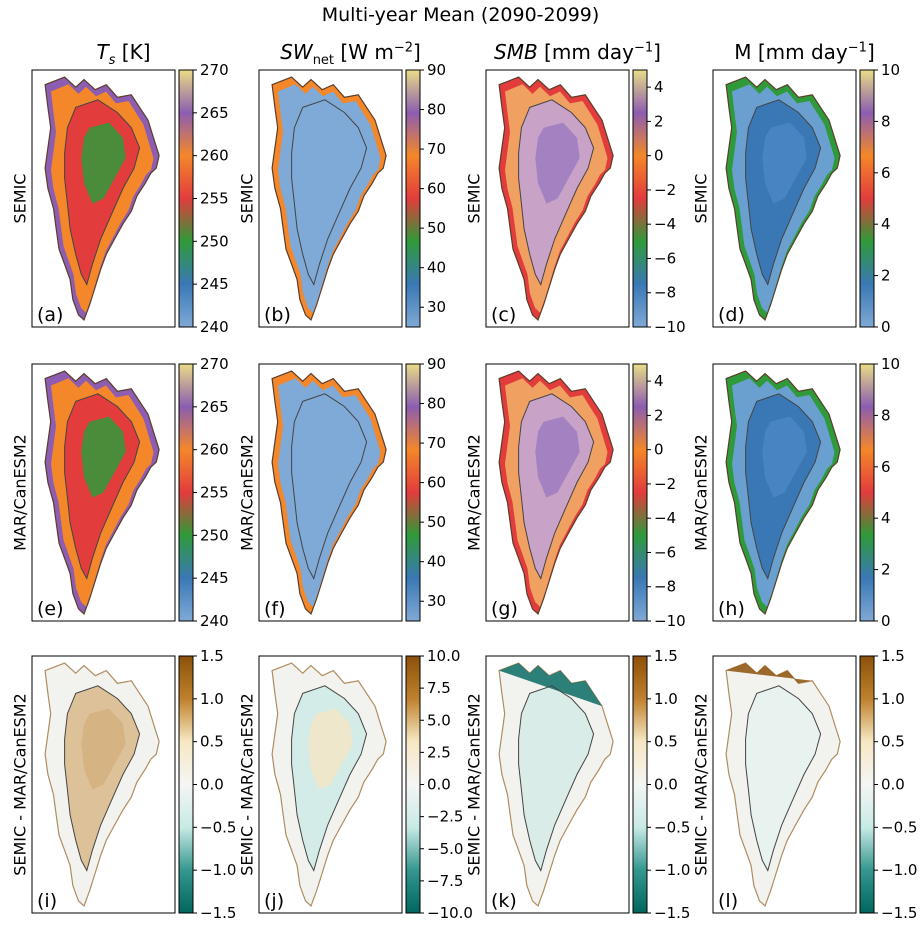 This screenshot has height=926, width=921. Describe the element at coordinates (365, 784) in the screenshot. I see `map-panel: (j) −10.0 −7.5 −5.0 −2.5 0.0 2.5 5.0 7.5 10.0` at that location.